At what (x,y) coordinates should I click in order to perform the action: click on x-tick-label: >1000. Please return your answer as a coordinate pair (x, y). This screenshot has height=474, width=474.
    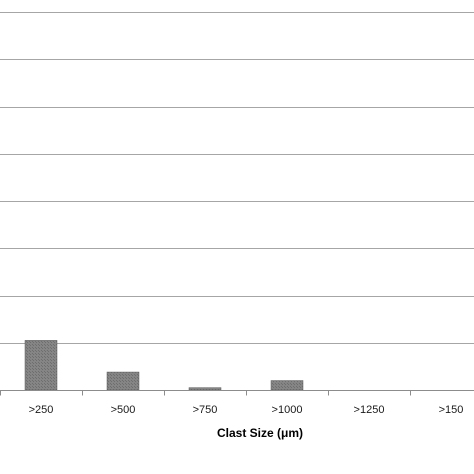
    Looking at the image, I should click on (287, 410).